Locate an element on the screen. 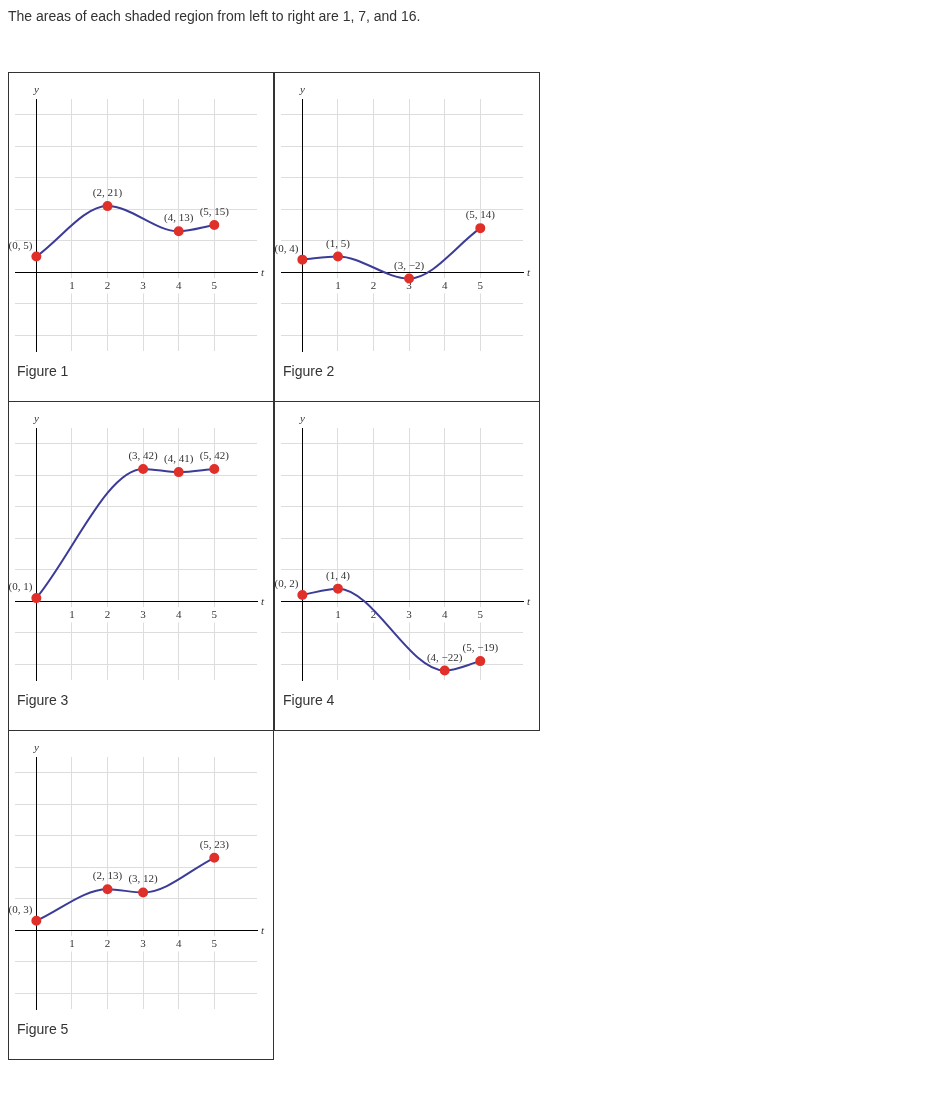 The width and height of the screenshot is (948, 1096). data-label: (3, −2) is located at coordinates (409, 265).